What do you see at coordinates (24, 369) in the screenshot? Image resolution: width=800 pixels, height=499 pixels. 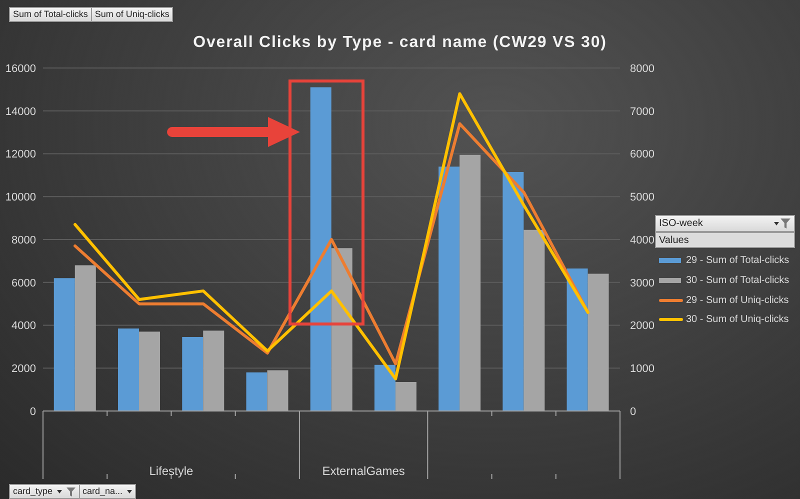 I see `y-tick-label: 2000` at bounding box center [24, 369].